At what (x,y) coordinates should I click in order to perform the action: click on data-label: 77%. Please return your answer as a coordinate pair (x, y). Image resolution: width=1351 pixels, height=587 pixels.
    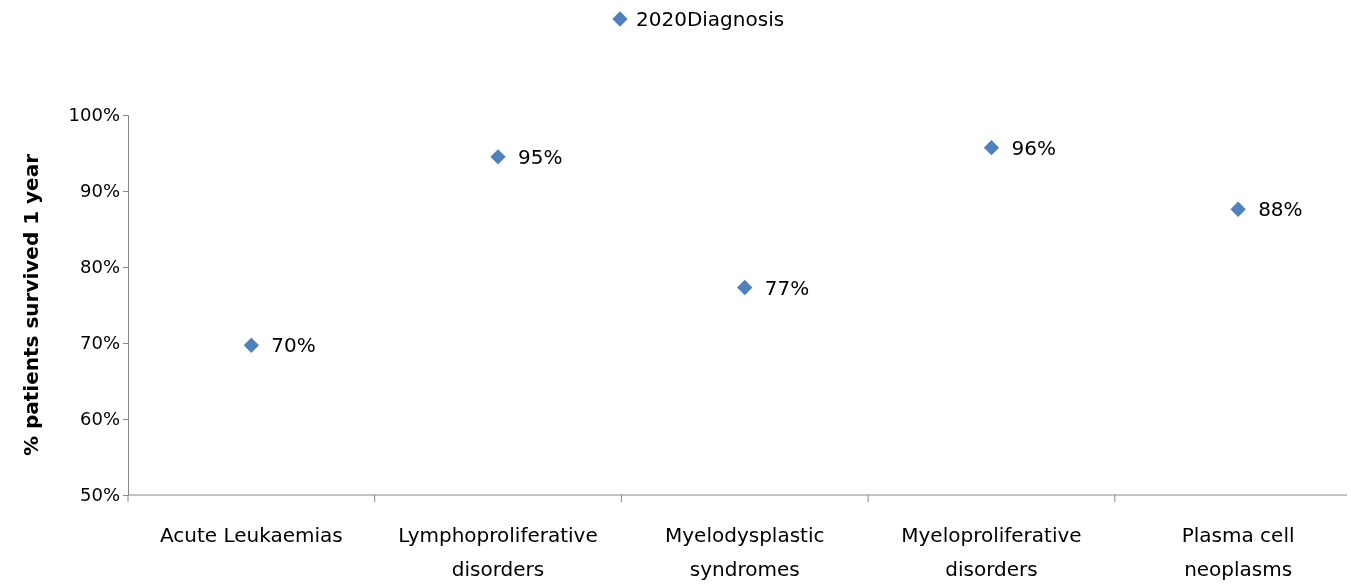
    Looking at the image, I should click on (787, 287).